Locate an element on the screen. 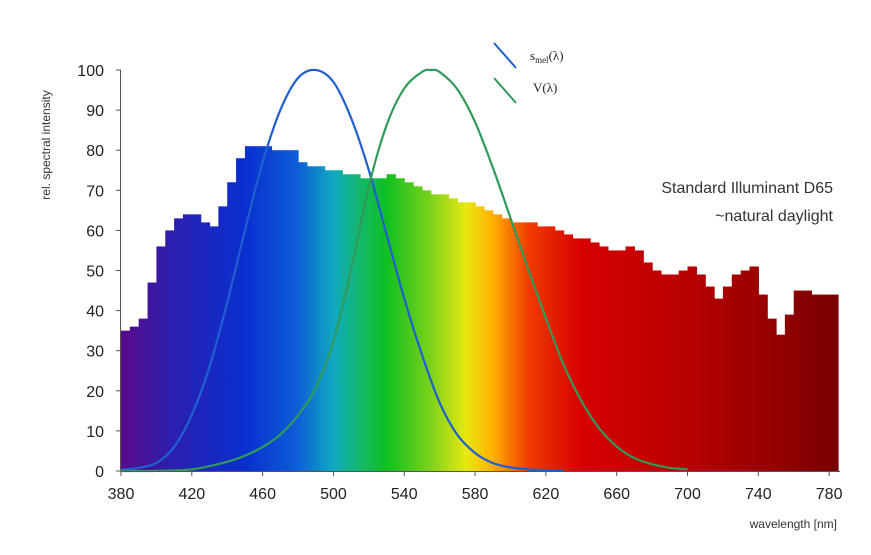  x-tick-label: 780 is located at coordinates (829, 494).